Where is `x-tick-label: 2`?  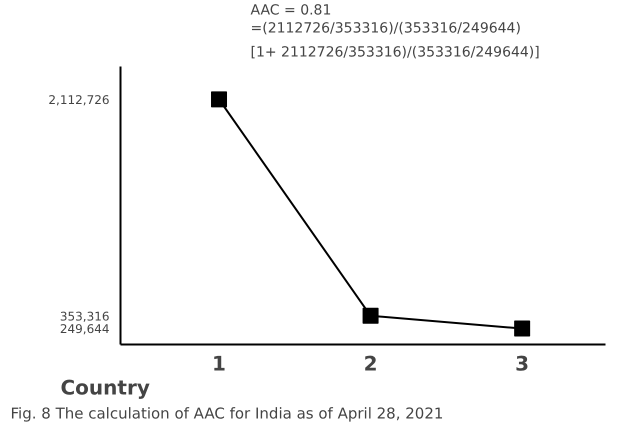
x-tick-label: 2 is located at coordinates (371, 364).